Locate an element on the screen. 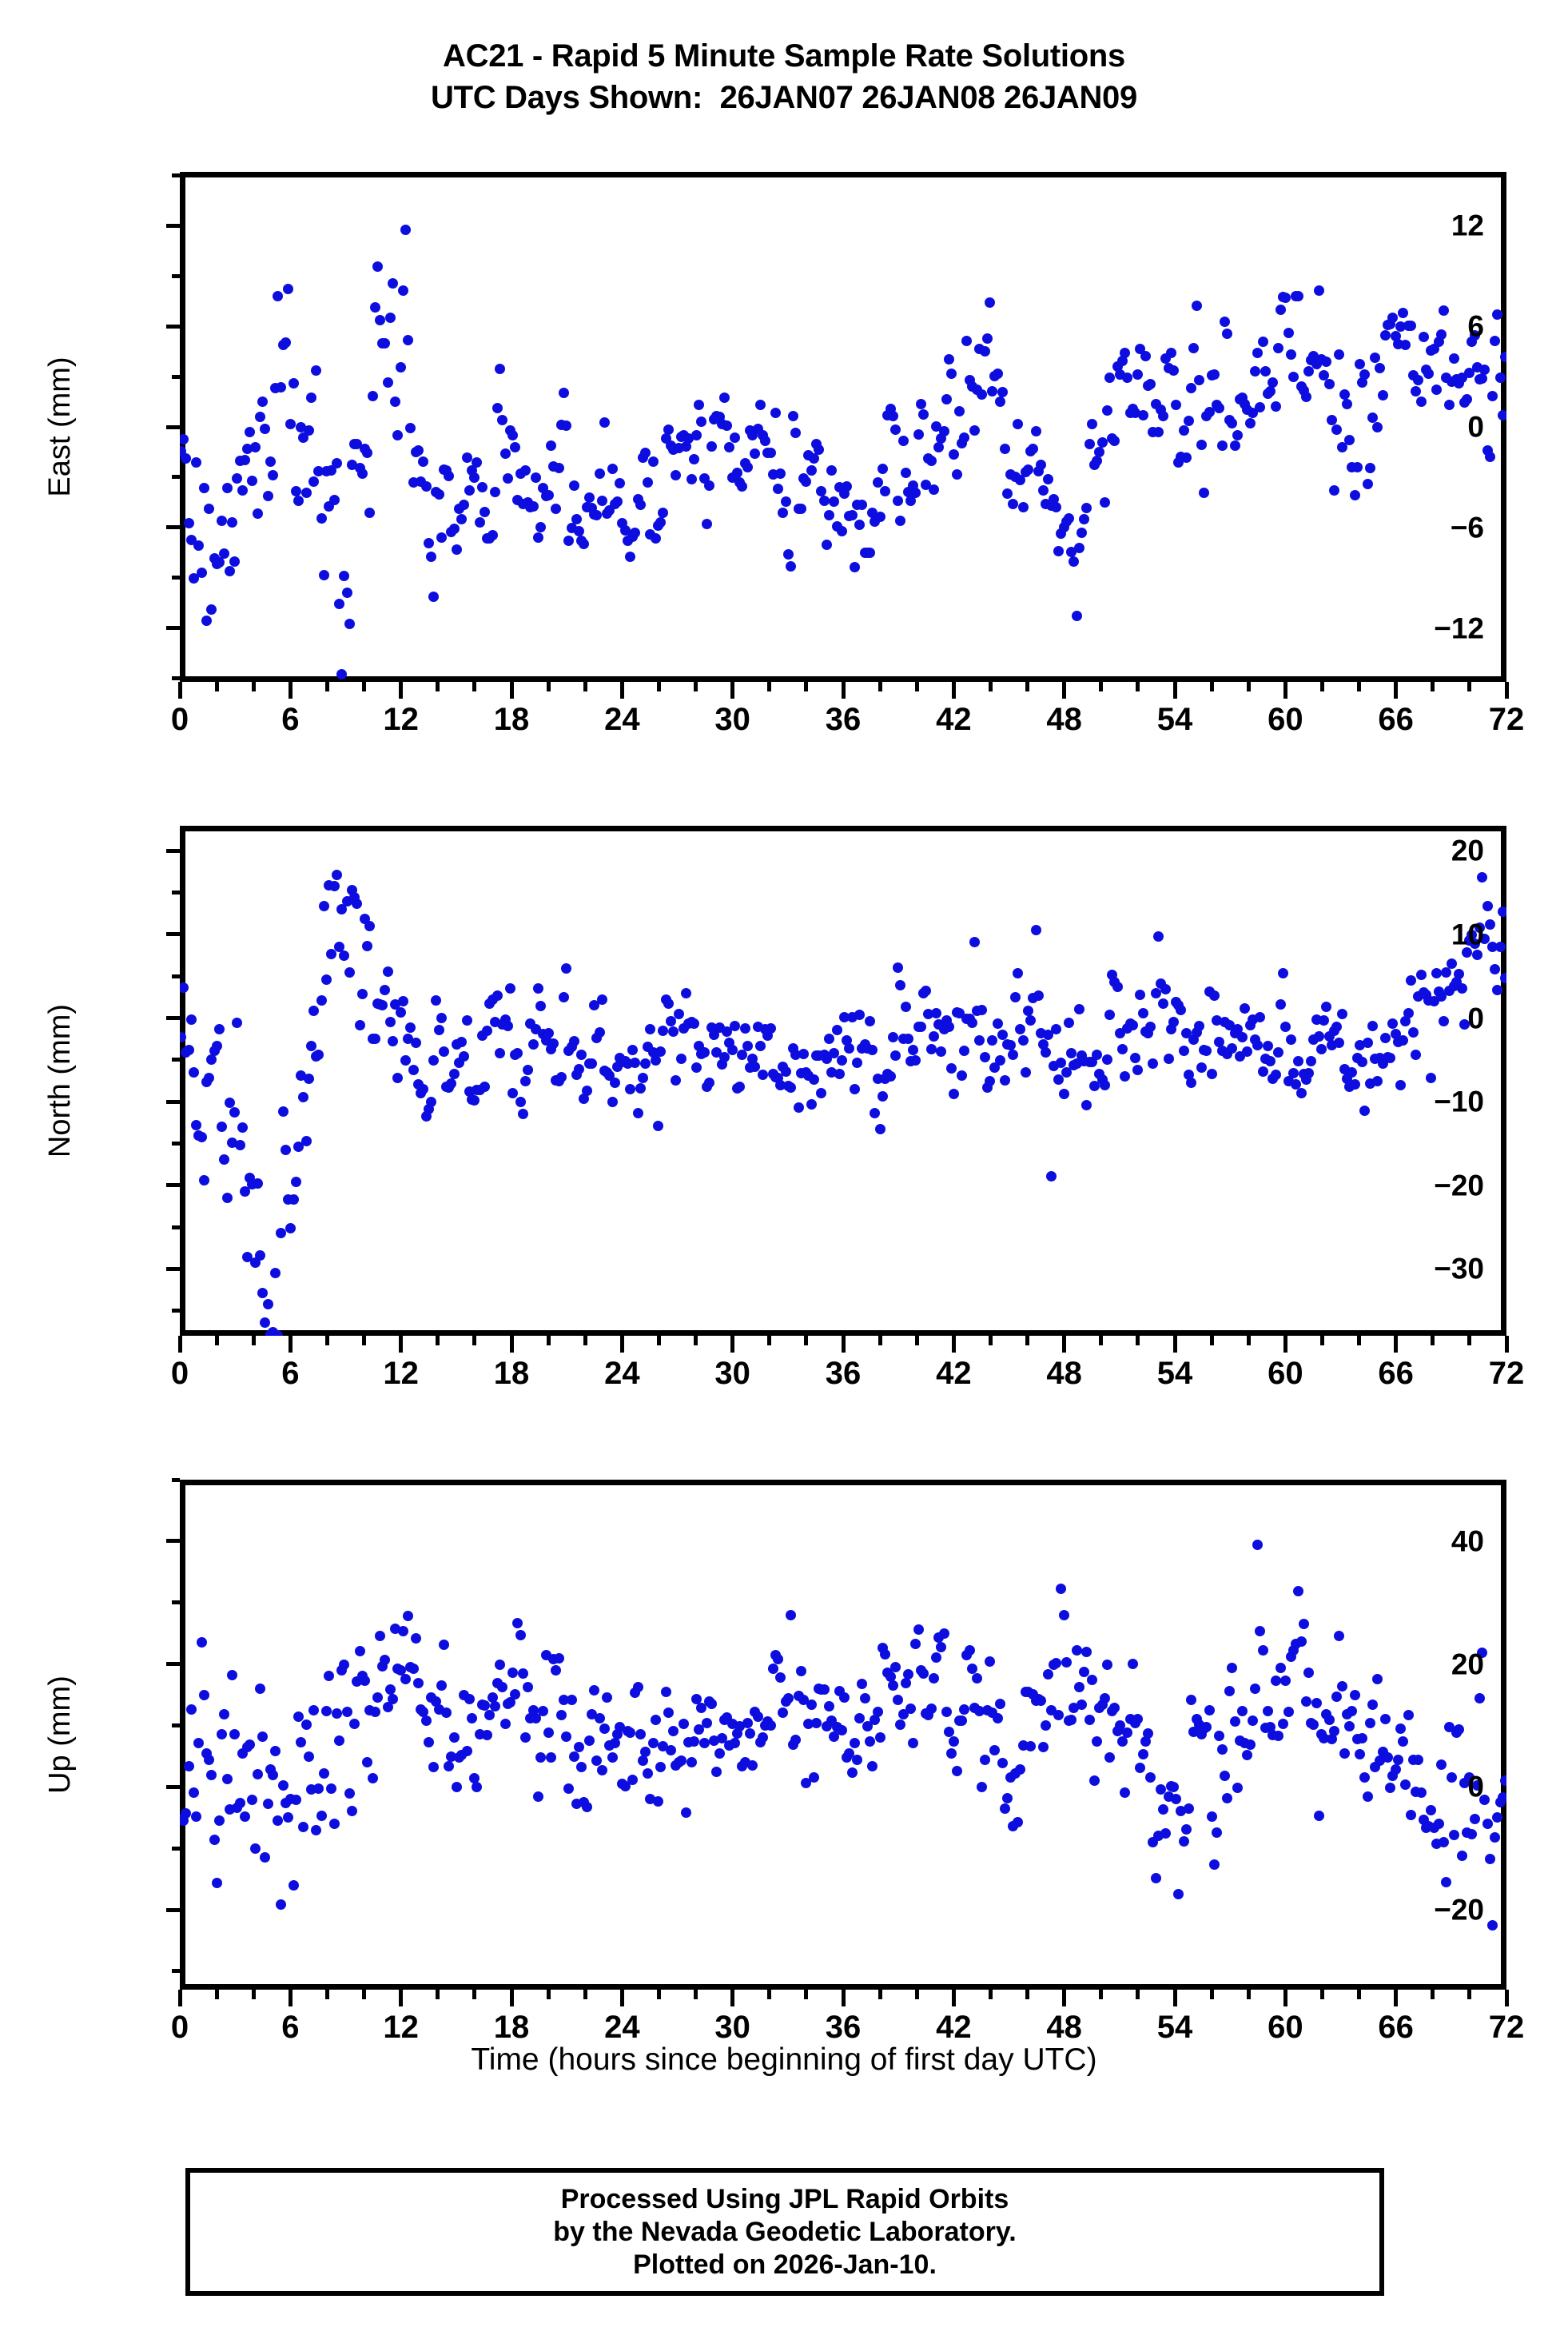 The height and width of the screenshot is (2343, 1568). x-tick-label-east-8: 48 is located at coordinates (1064, 719).